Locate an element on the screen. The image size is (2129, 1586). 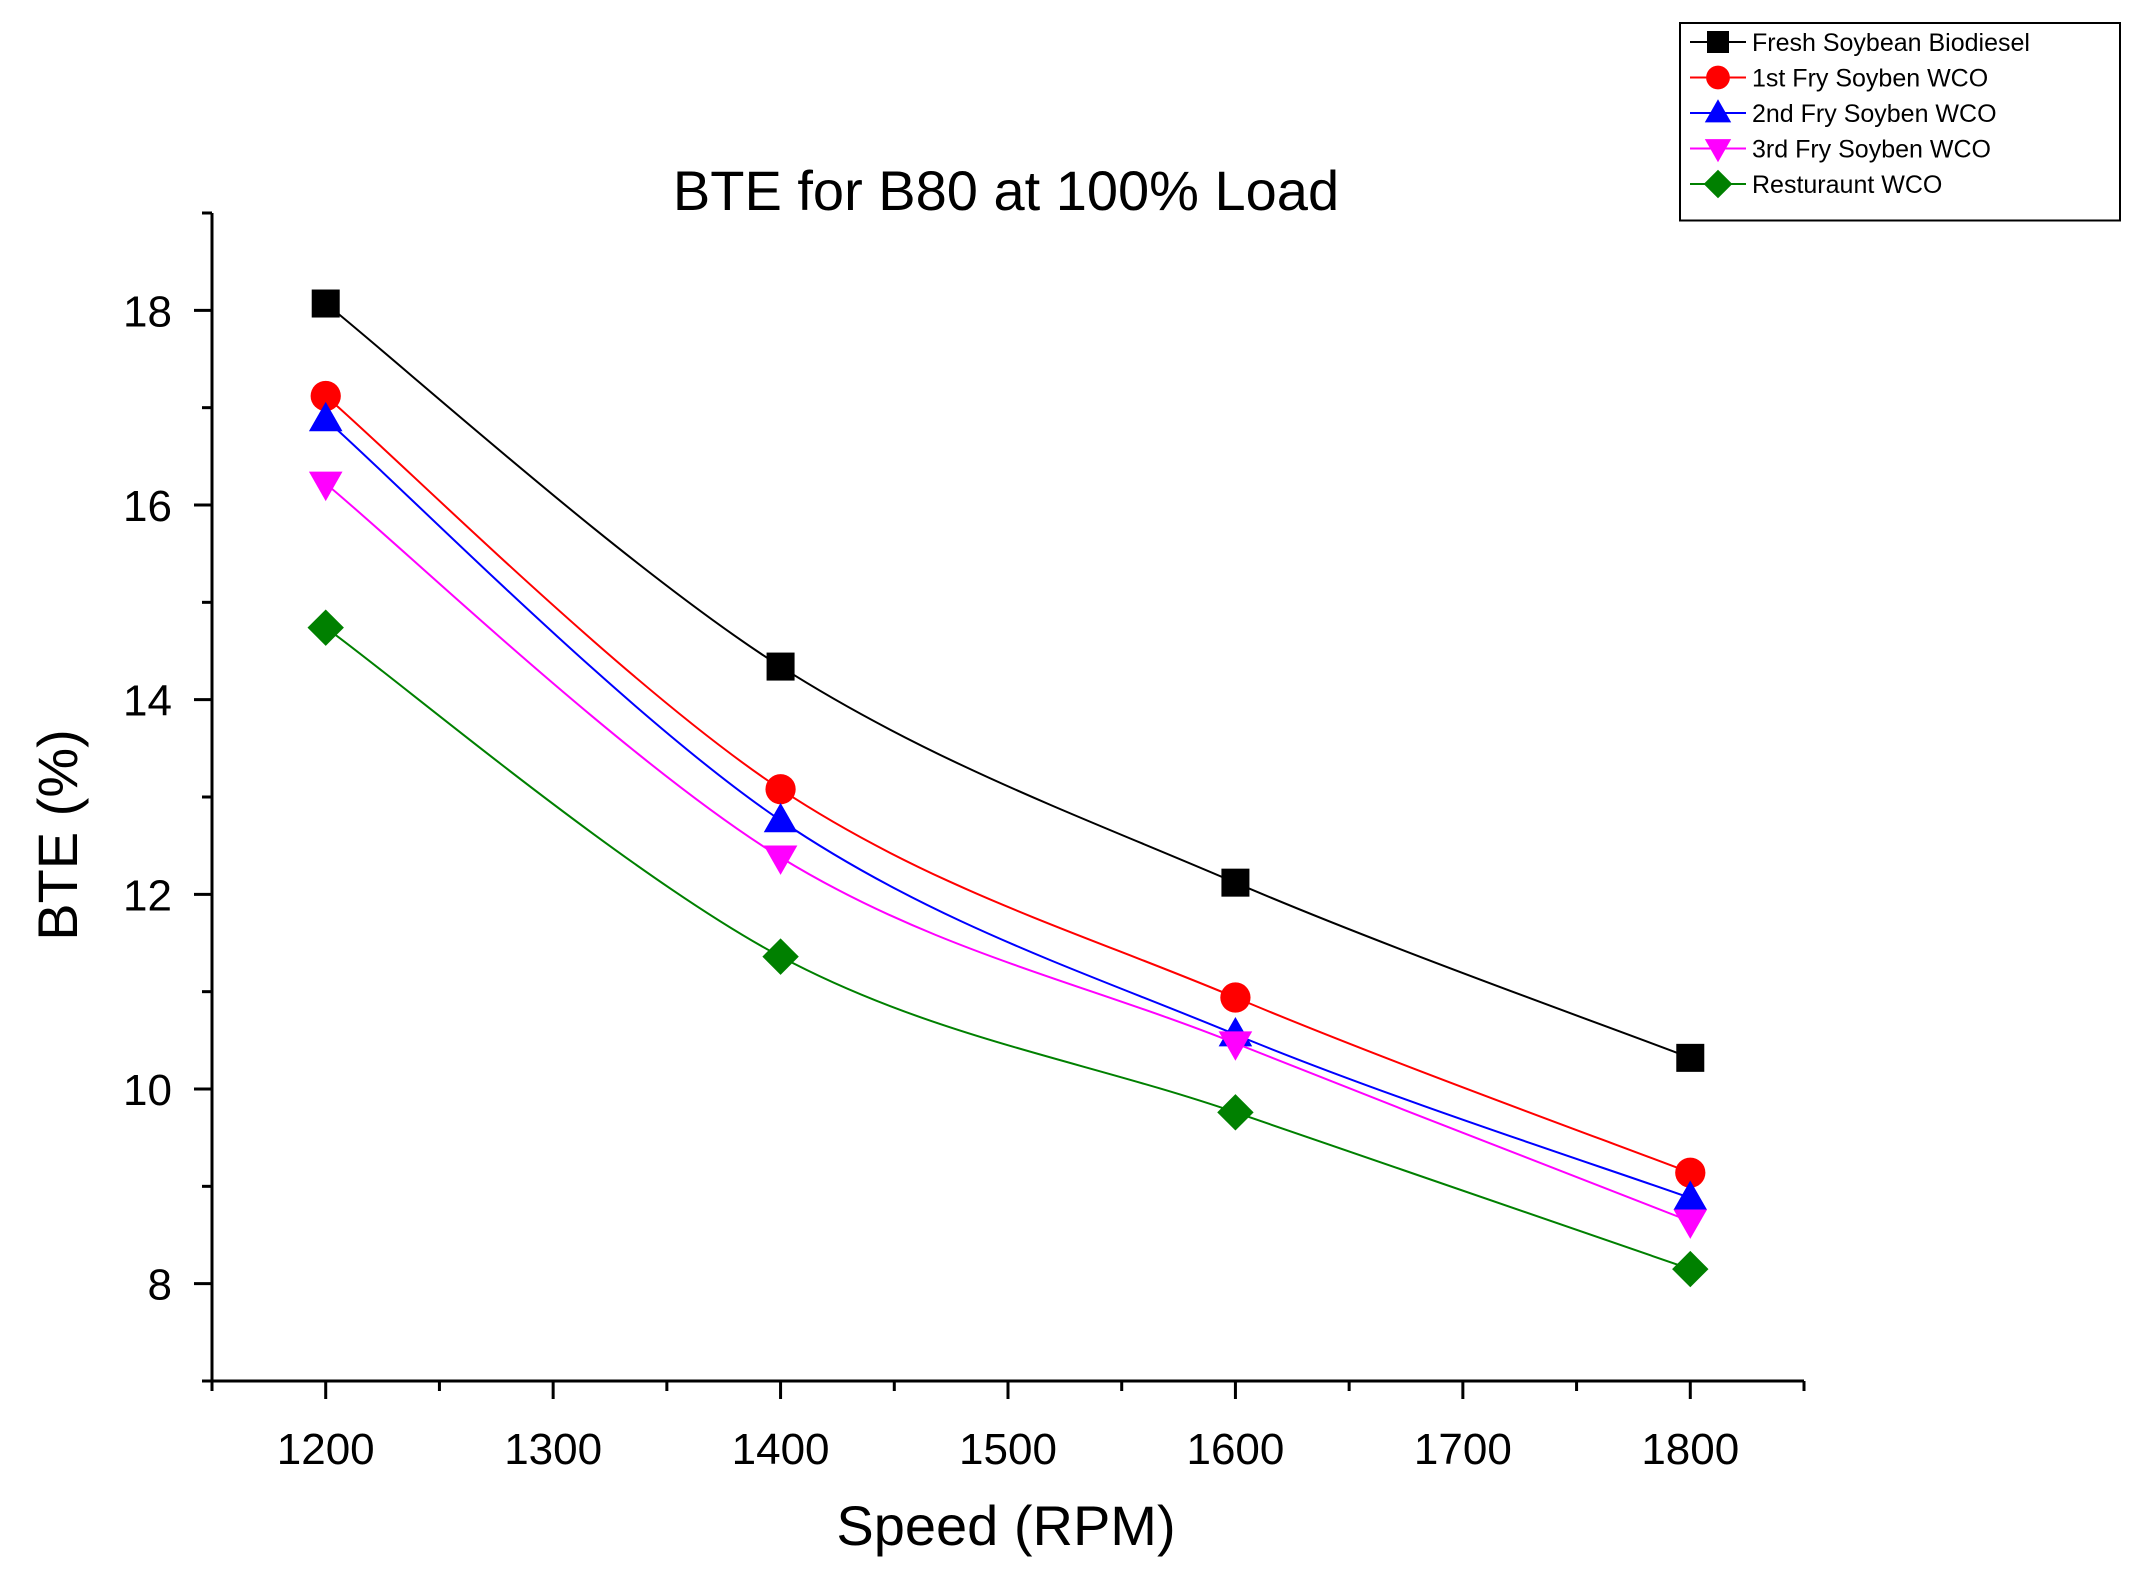
legend-box is located at coordinates (1900, 122).